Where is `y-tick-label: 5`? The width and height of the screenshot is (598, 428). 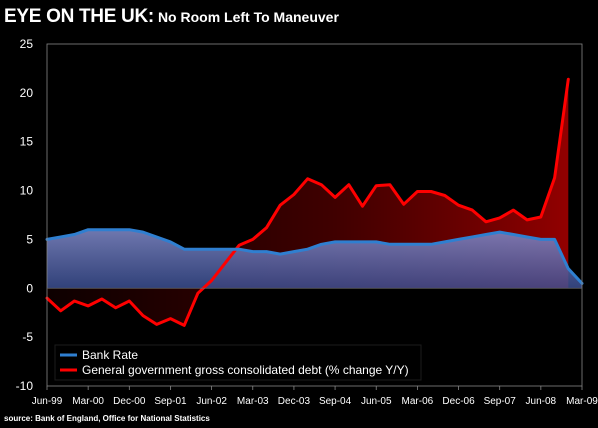
y-tick-label: 5 is located at coordinates (29, 239).